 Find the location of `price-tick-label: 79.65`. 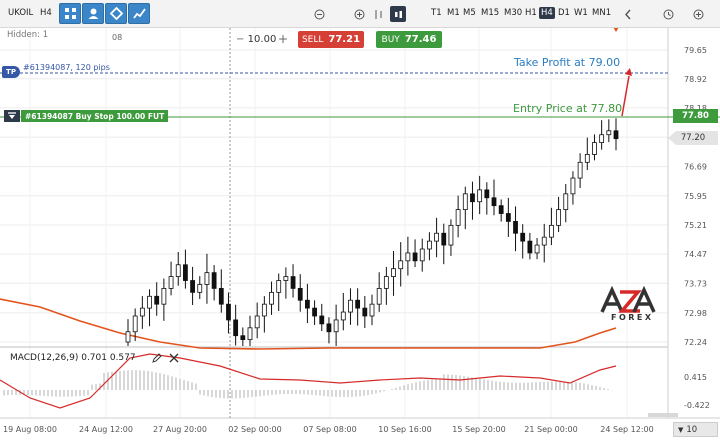

price-tick-label: 79.65 is located at coordinates (695, 50).